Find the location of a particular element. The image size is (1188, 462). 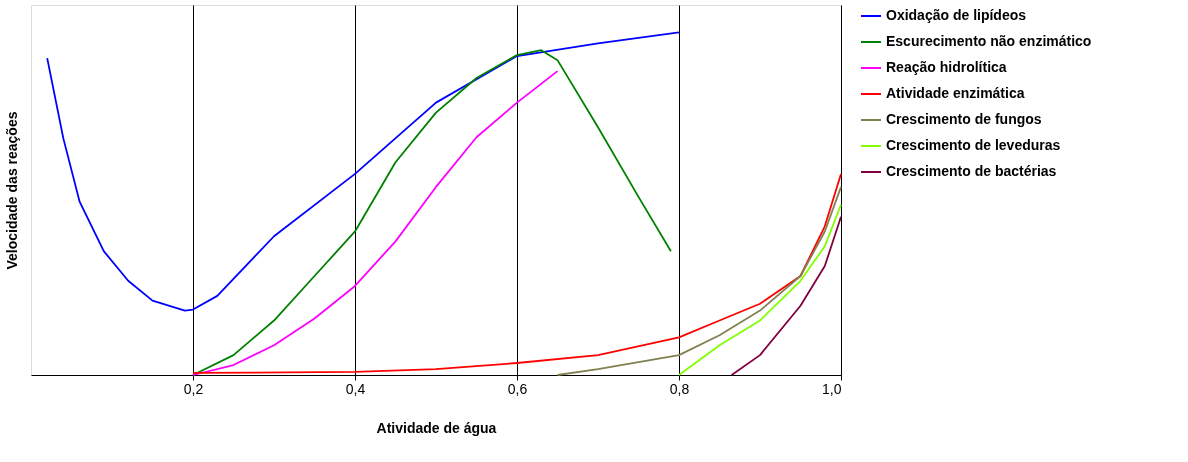

legend-label: Escurecimento não enzimático is located at coordinates (989, 41).